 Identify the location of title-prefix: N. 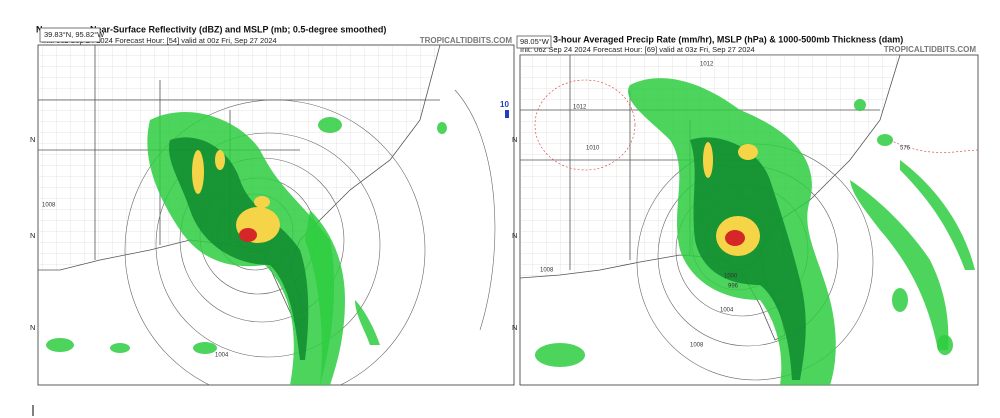
(39, 29).